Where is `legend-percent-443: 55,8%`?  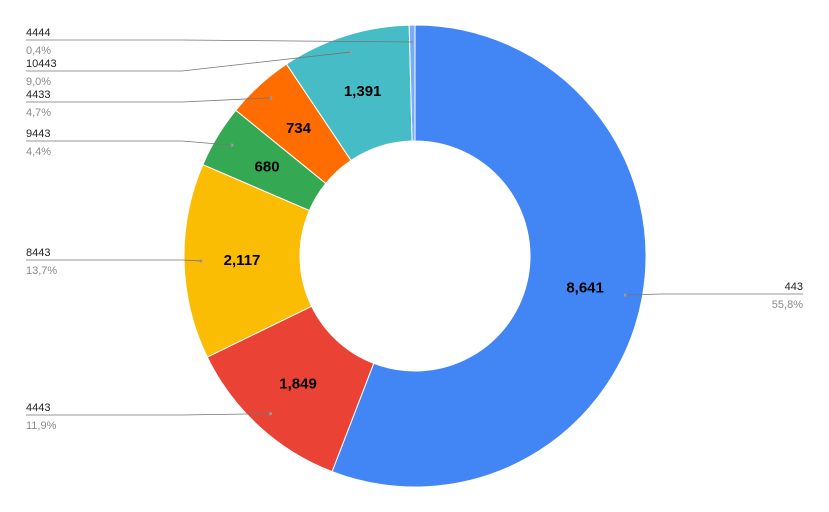 legend-percent-443: 55,8% is located at coordinates (787, 305).